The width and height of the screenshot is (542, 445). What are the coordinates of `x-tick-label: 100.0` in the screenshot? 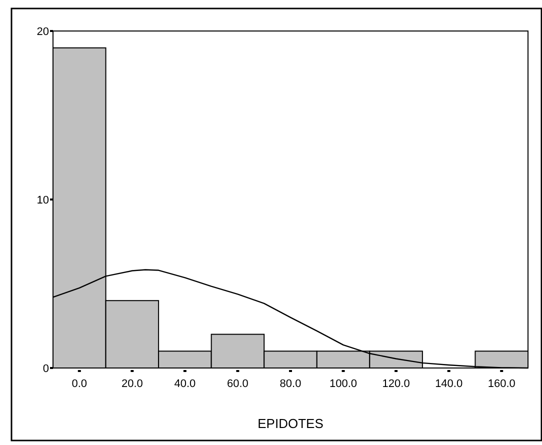 It's located at (344, 384).